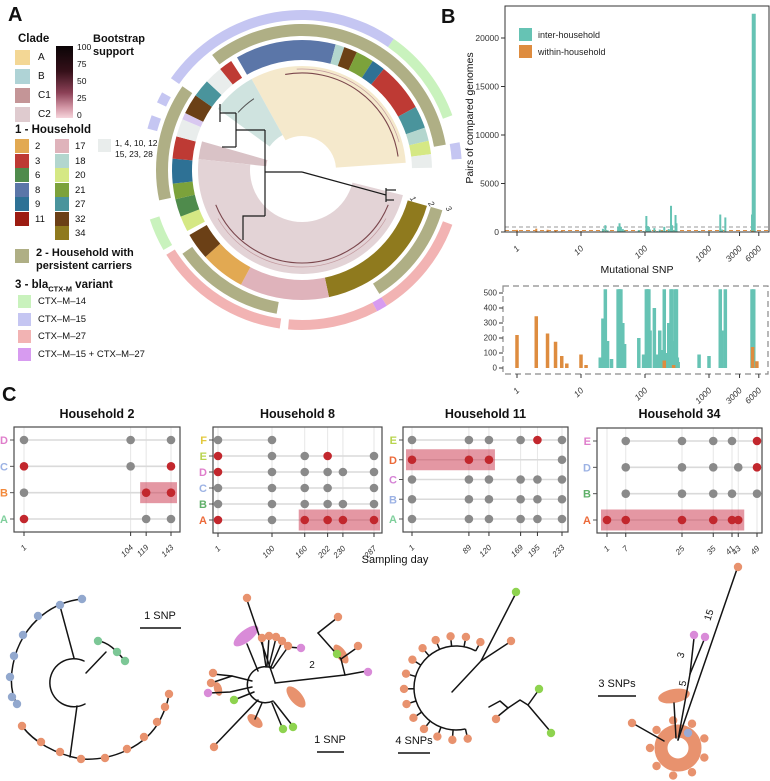 The image size is (770, 781). What do you see at coordinates (38, 190) in the screenshot?
I see `household-label: 8` at bounding box center [38, 190].